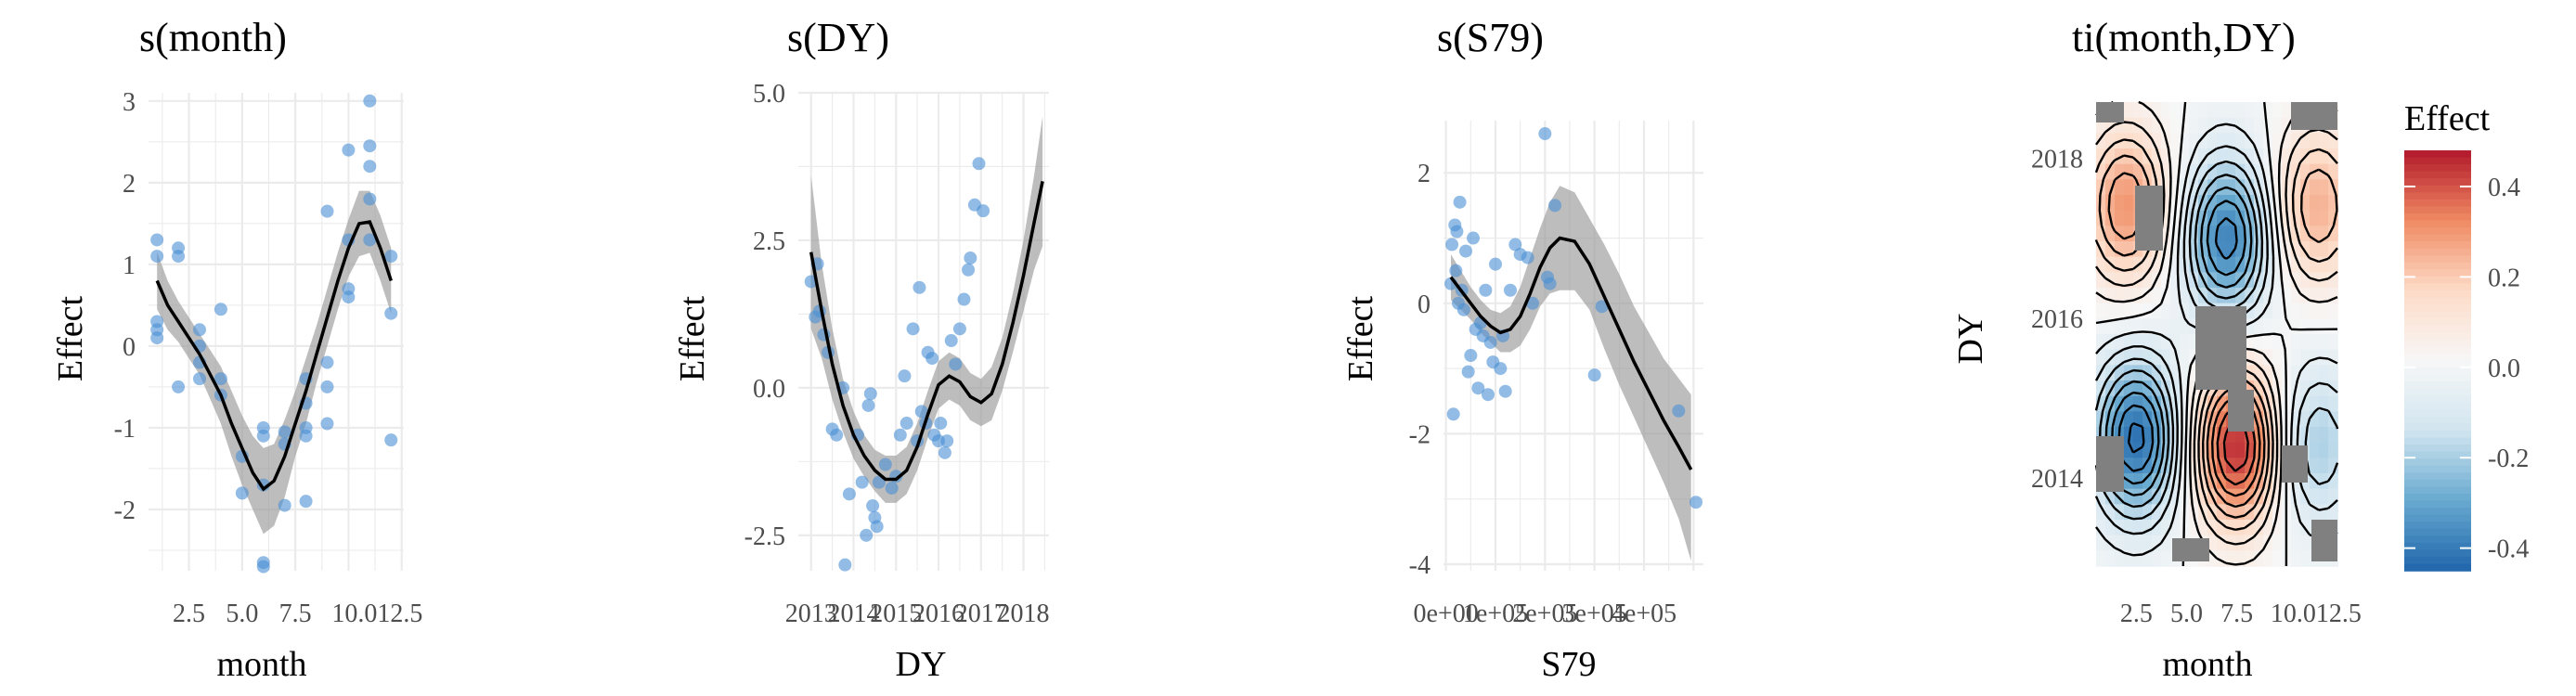  What do you see at coordinates (1423, 305) in the screenshot?
I see `y-tick-label: 0` at bounding box center [1423, 305].